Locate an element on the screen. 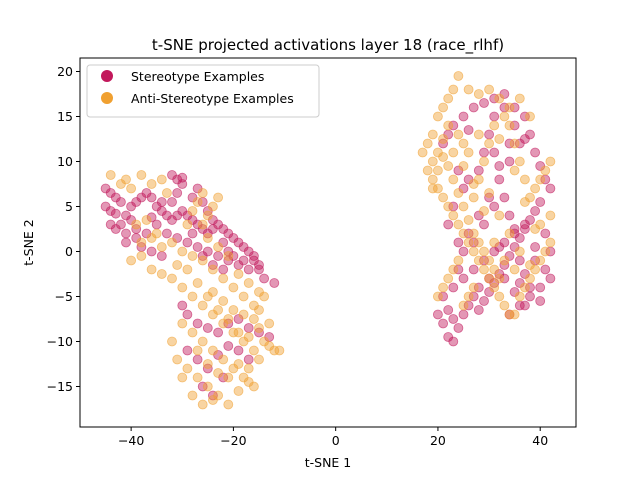 Image resolution: width=640 pixels, height=480 pixels. x-tick-label: 20 is located at coordinates (438, 440).